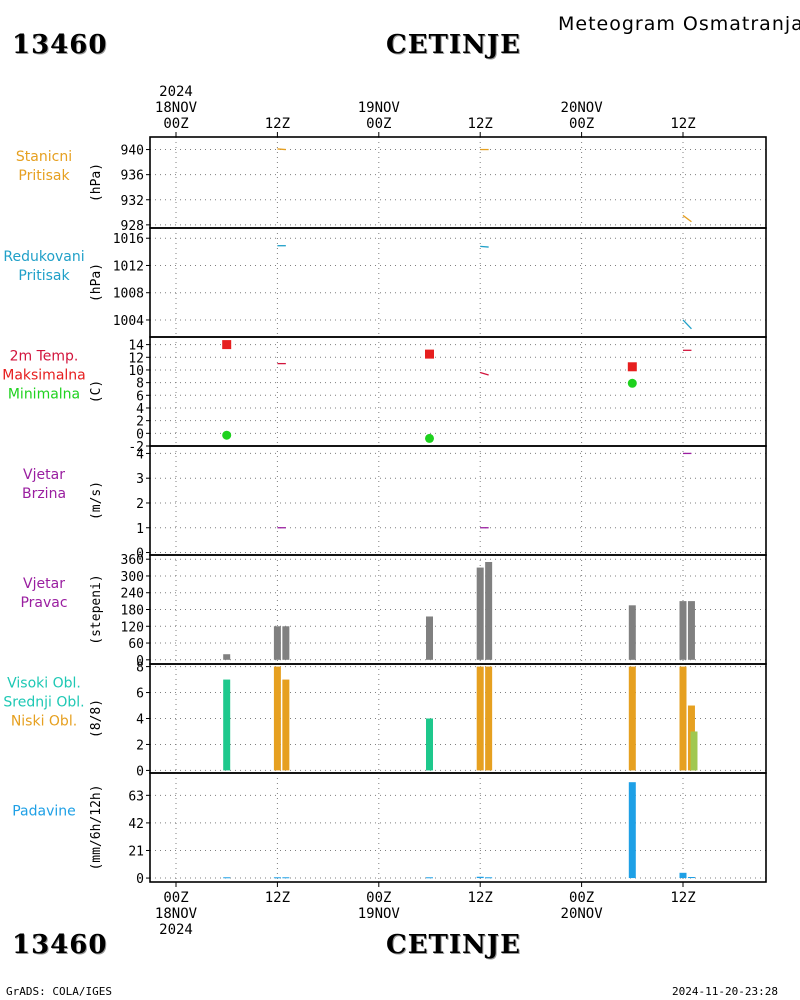 This screenshot has width=800, height=1000. What do you see at coordinates (136, 371) in the screenshot?
I see `y-tick-label: 10` at bounding box center [136, 371].